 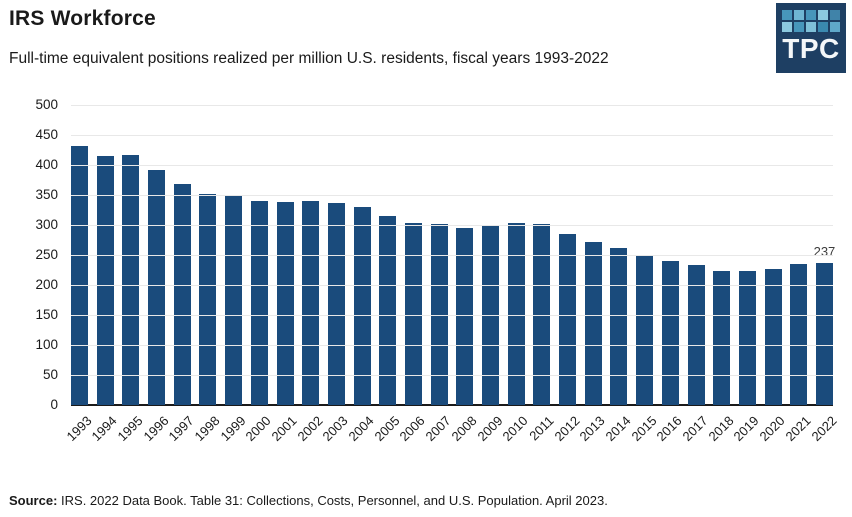 What do you see at coordinates (799, 334) in the screenshot?
I see `bar-2021` at bounding box center [799, 334].